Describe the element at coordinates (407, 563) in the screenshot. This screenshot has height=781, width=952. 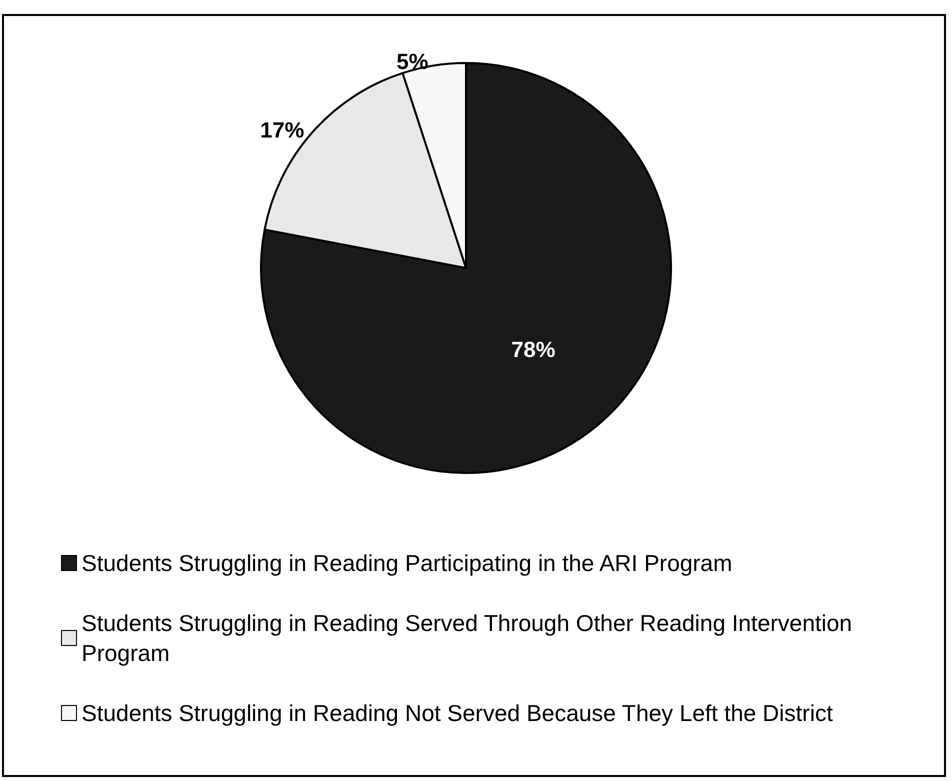
I see `legend-label: Students Struggling in Reading Participating in the ARI Program` at that location.